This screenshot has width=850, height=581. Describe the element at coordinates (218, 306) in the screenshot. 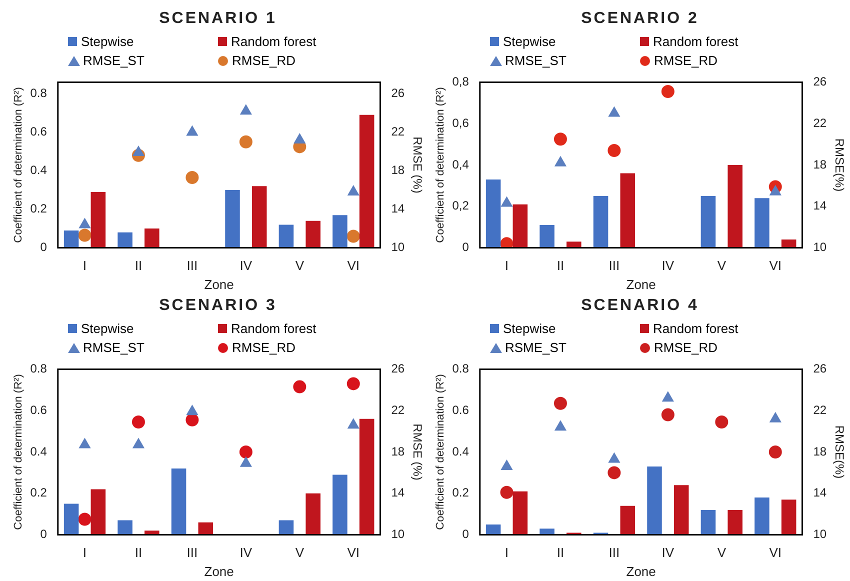

I see `chart-title: SCENARIO 3` at that location.